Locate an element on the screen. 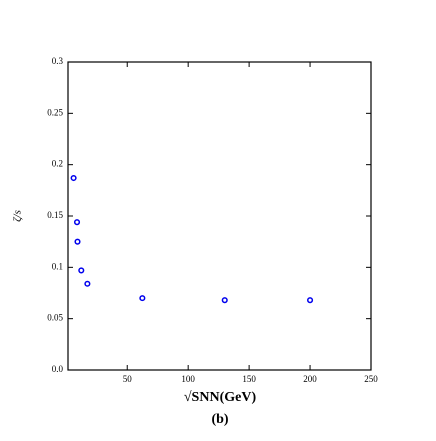  x-tick-label: 50 is located at coordinates (128, 379).